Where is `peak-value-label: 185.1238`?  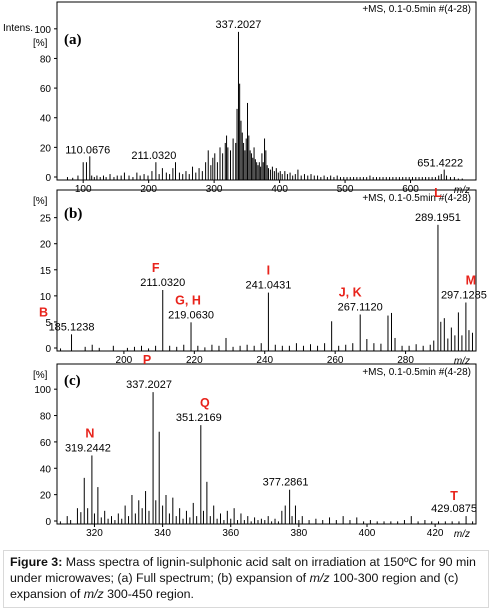
peak-value-label: 185.1238 is located at coordinates (72, 327).